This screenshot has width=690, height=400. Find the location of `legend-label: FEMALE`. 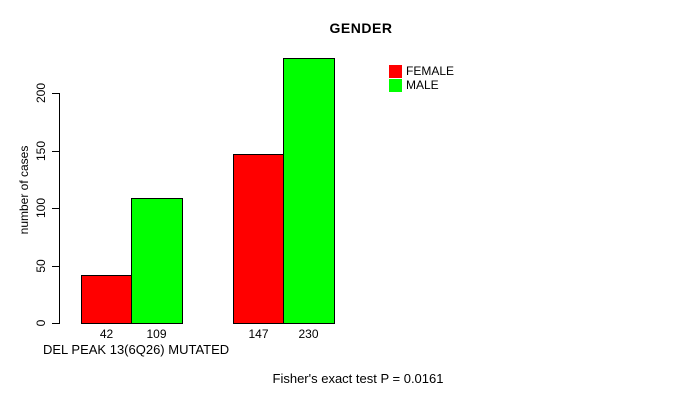

legend-label: FEMALE is located at coordinates (430, 71).